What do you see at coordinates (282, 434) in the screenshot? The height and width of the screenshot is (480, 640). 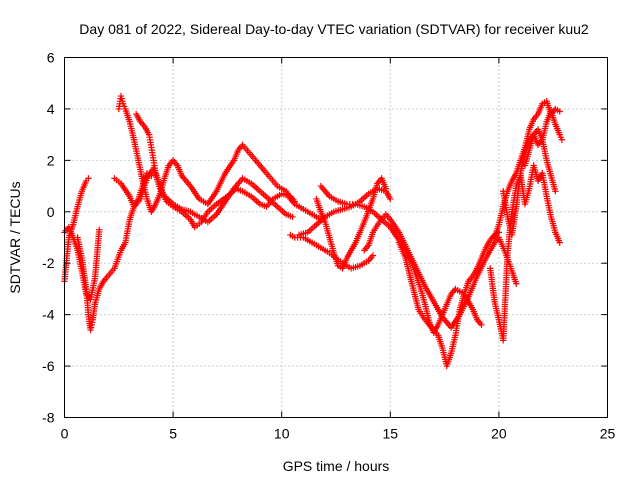 I see `x-tick-label: 10` at bounding box center [282, 434].